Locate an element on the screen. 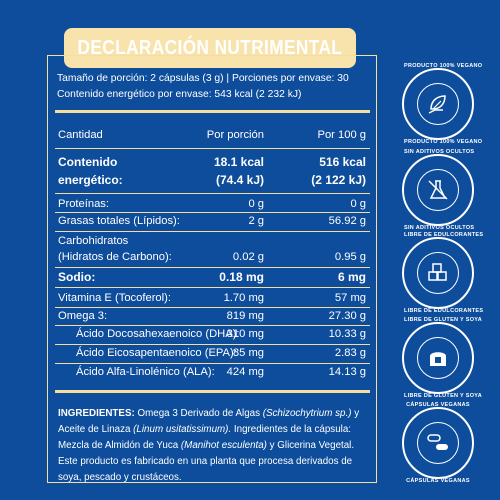 Image resolution: width=500 pixels, height=500 pixels. nutrient-per100: 27.30 g is located at coordinates (347, 316).